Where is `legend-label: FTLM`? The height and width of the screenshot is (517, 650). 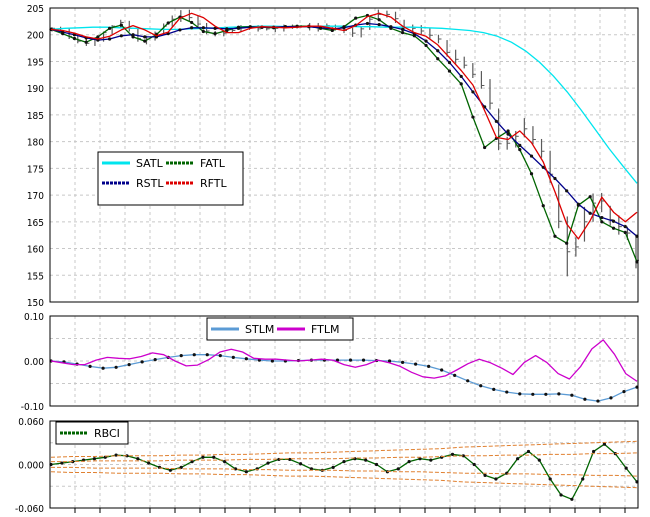 legend-label: FTLM is located at coordinates (325, 329).